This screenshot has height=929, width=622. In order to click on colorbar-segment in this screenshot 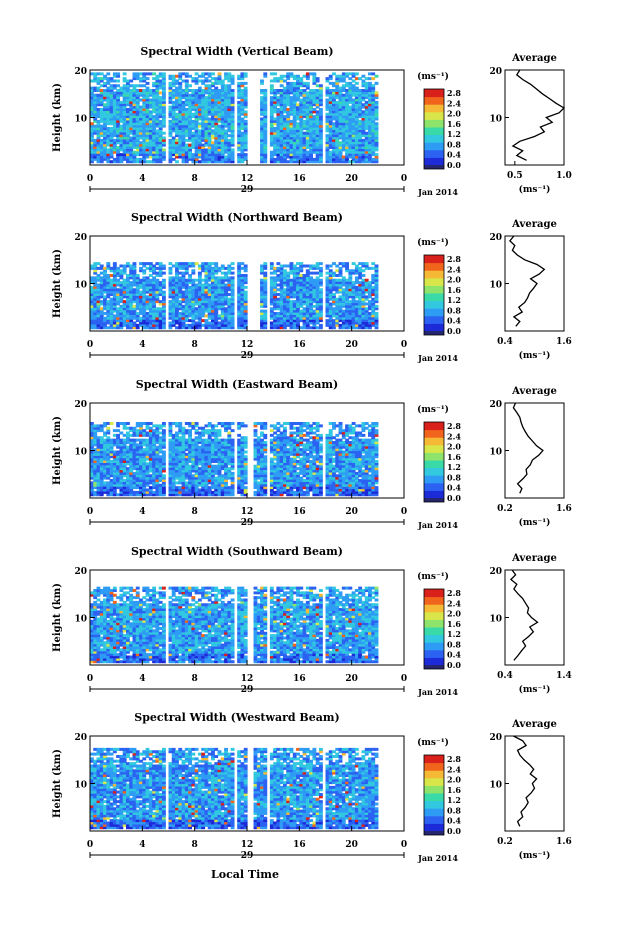, I will do `click(434, 115)`.